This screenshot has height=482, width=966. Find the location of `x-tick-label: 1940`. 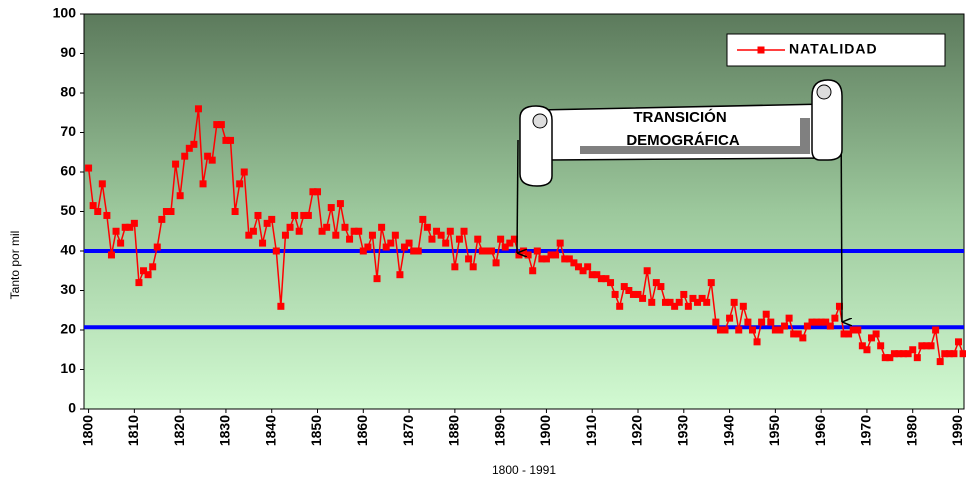

x-tick-label: 1940 is located at coordinates (728, 430).